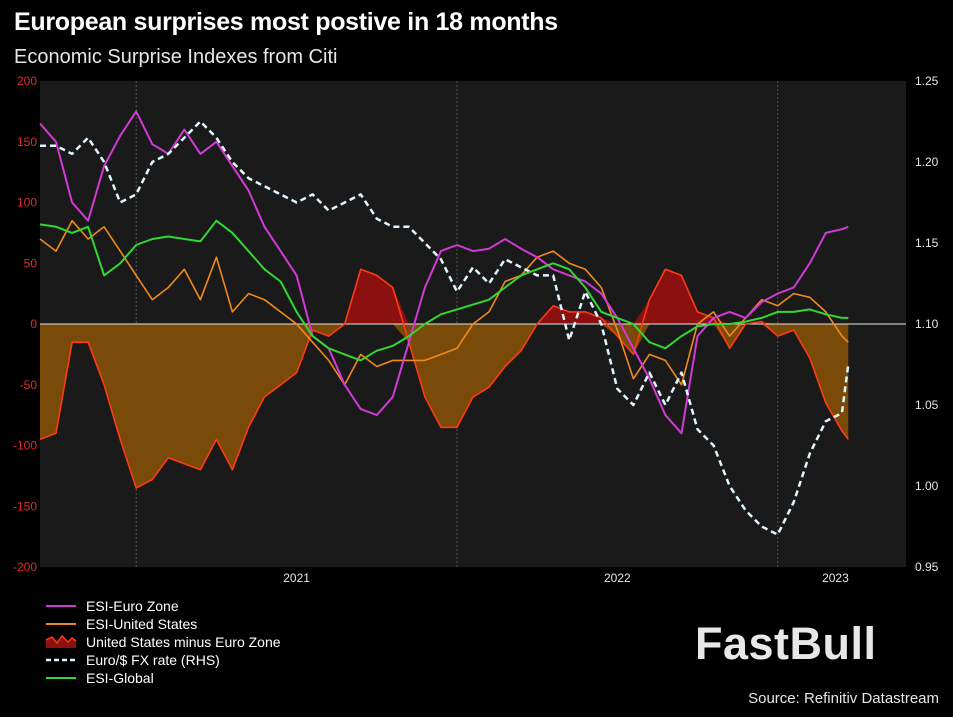  What do you see at coordinates (927, 405) in the screenshot?
I see `right-tick-label-2: 1.05` at bounding box center [927, 405].